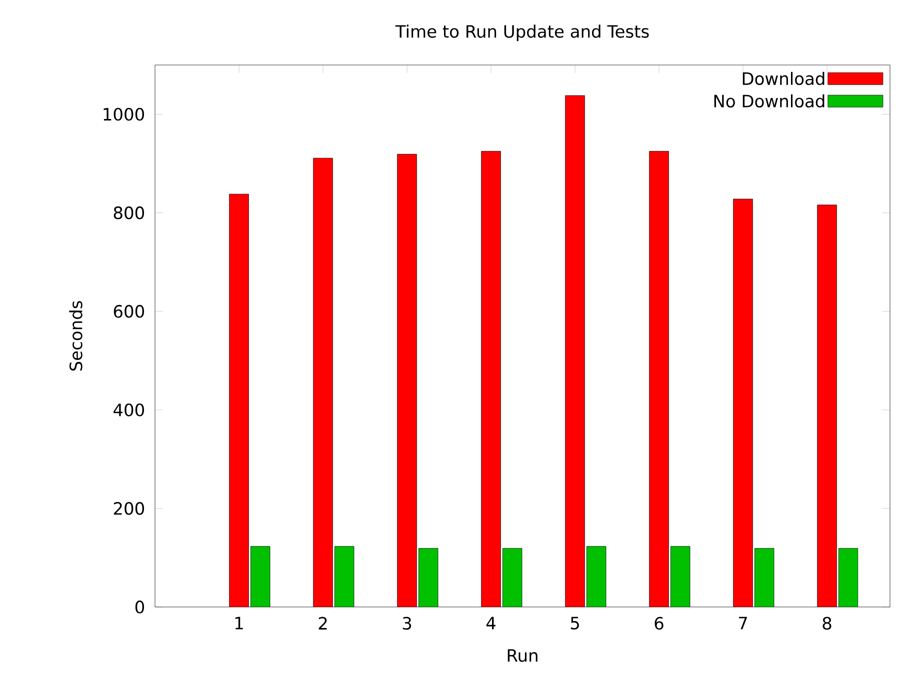 This screenshot has width=906, height=687. What do you see at coordinates (129, 508) in the screenshot?
I see `y-tick-label: 200` at bounding box center [129, 508].